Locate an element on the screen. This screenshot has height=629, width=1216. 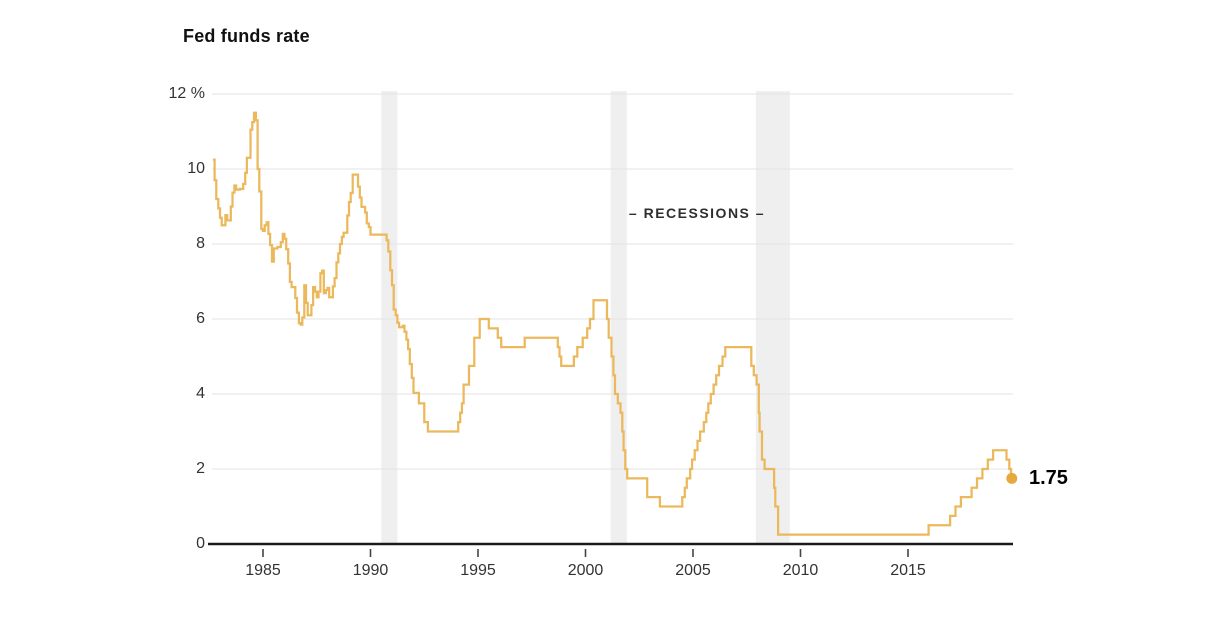
y-tick-label: 8 is located at coordinates (200, 243).